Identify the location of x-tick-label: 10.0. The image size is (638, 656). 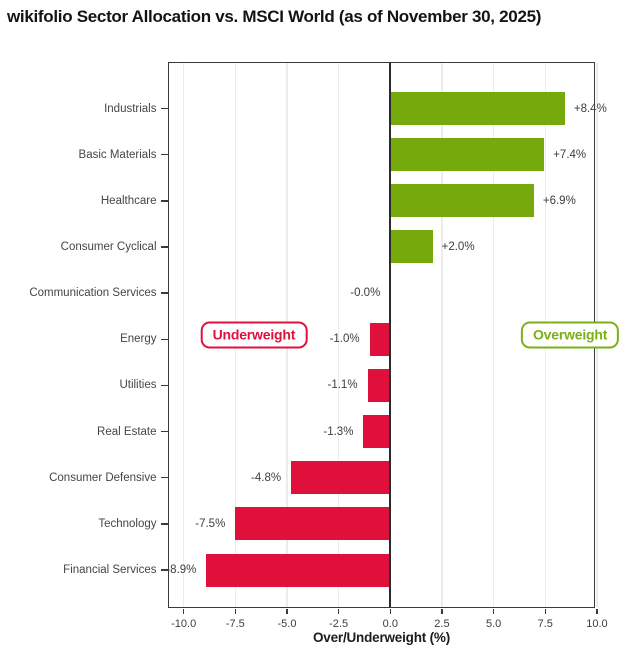
(597, 624).